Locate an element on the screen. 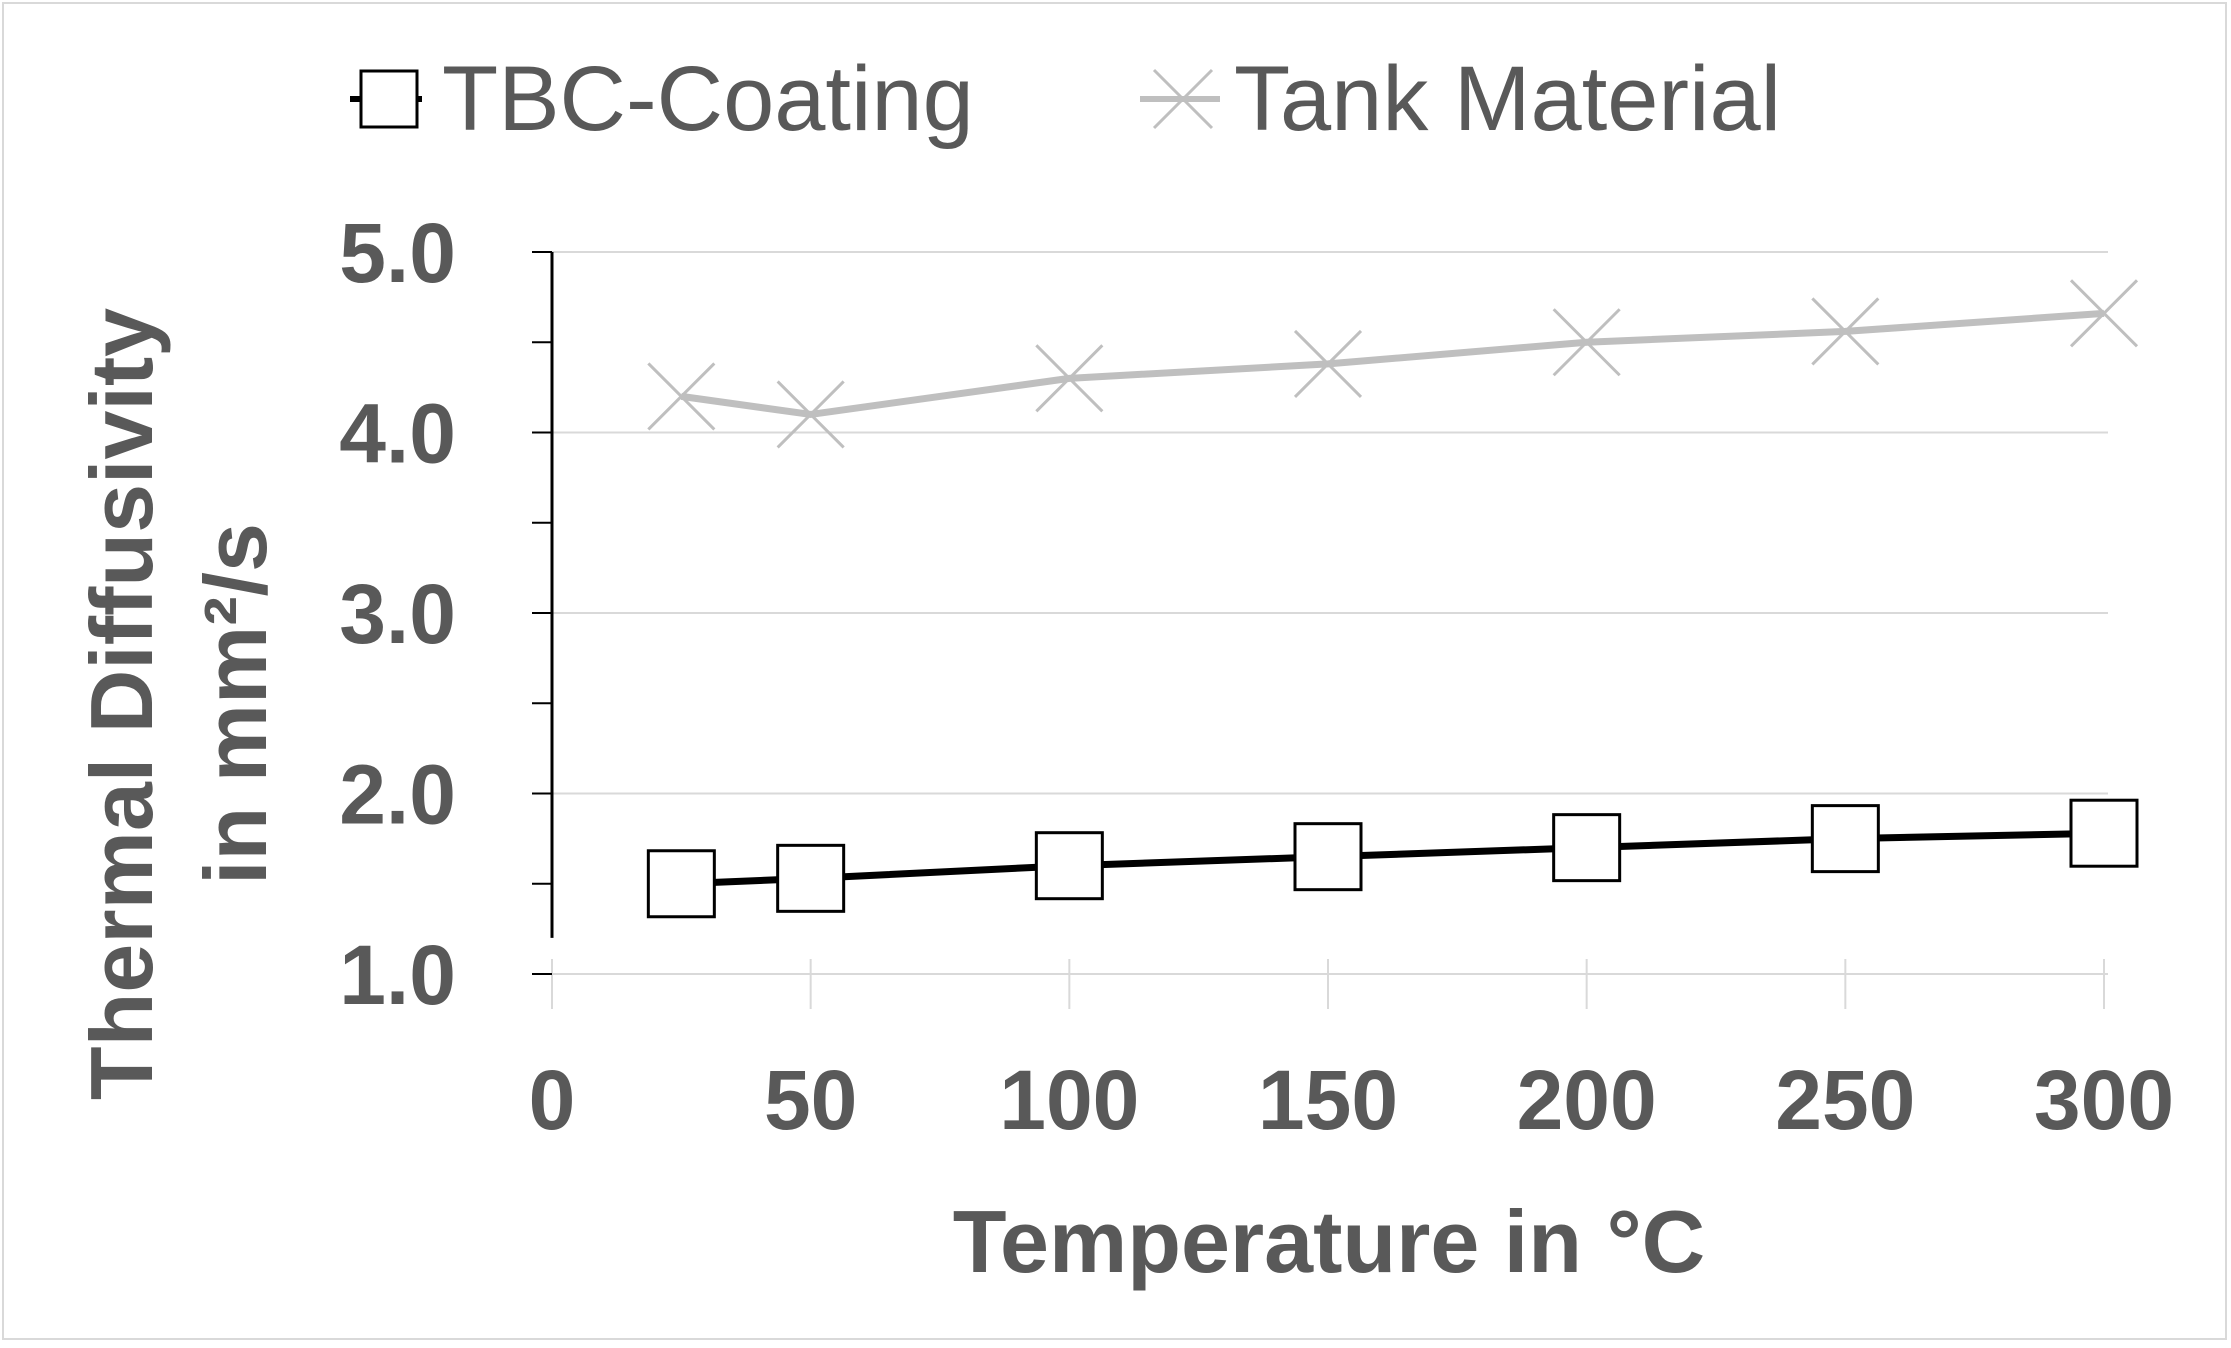 The width and height of the screenshot is (2231, 1348). y-tick-label: 2.0 is located at coordinates (397, 795).